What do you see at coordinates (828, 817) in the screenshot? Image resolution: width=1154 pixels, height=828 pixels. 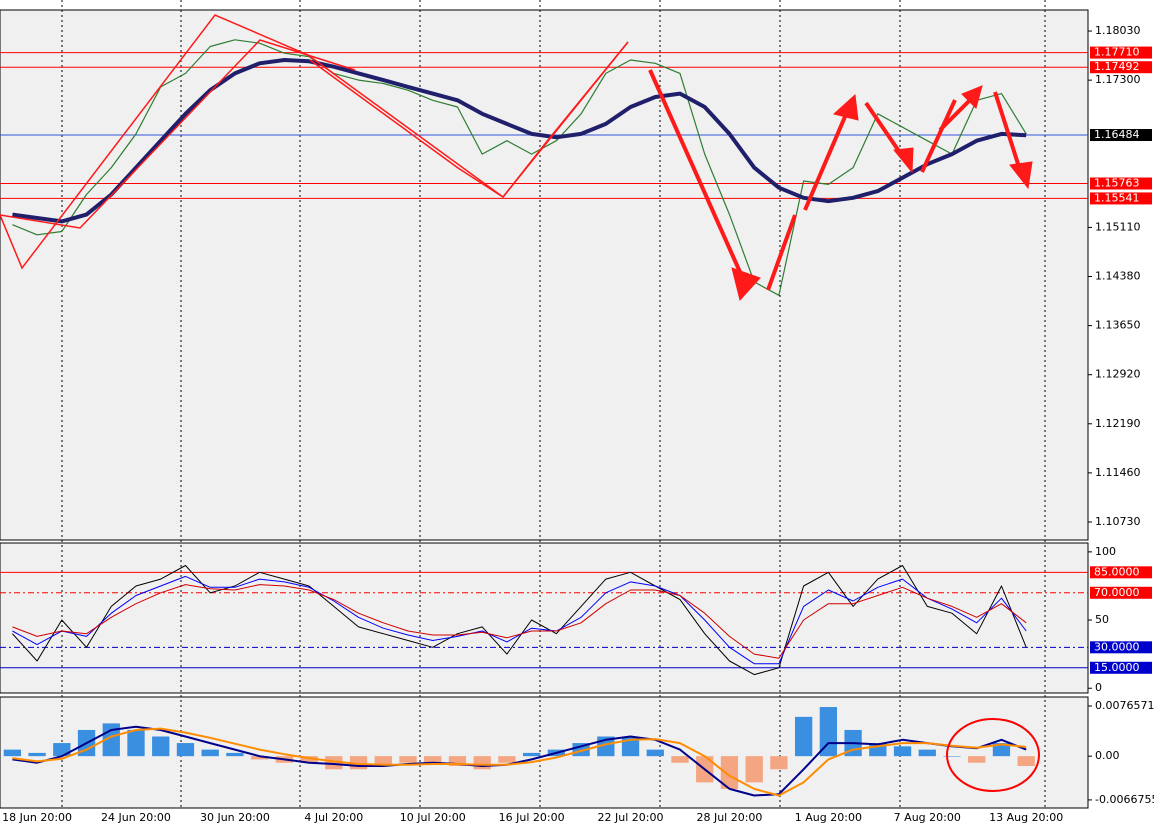 I see `x-tick-label: 1 Aug 20:00` at bounding box center [828, 817].